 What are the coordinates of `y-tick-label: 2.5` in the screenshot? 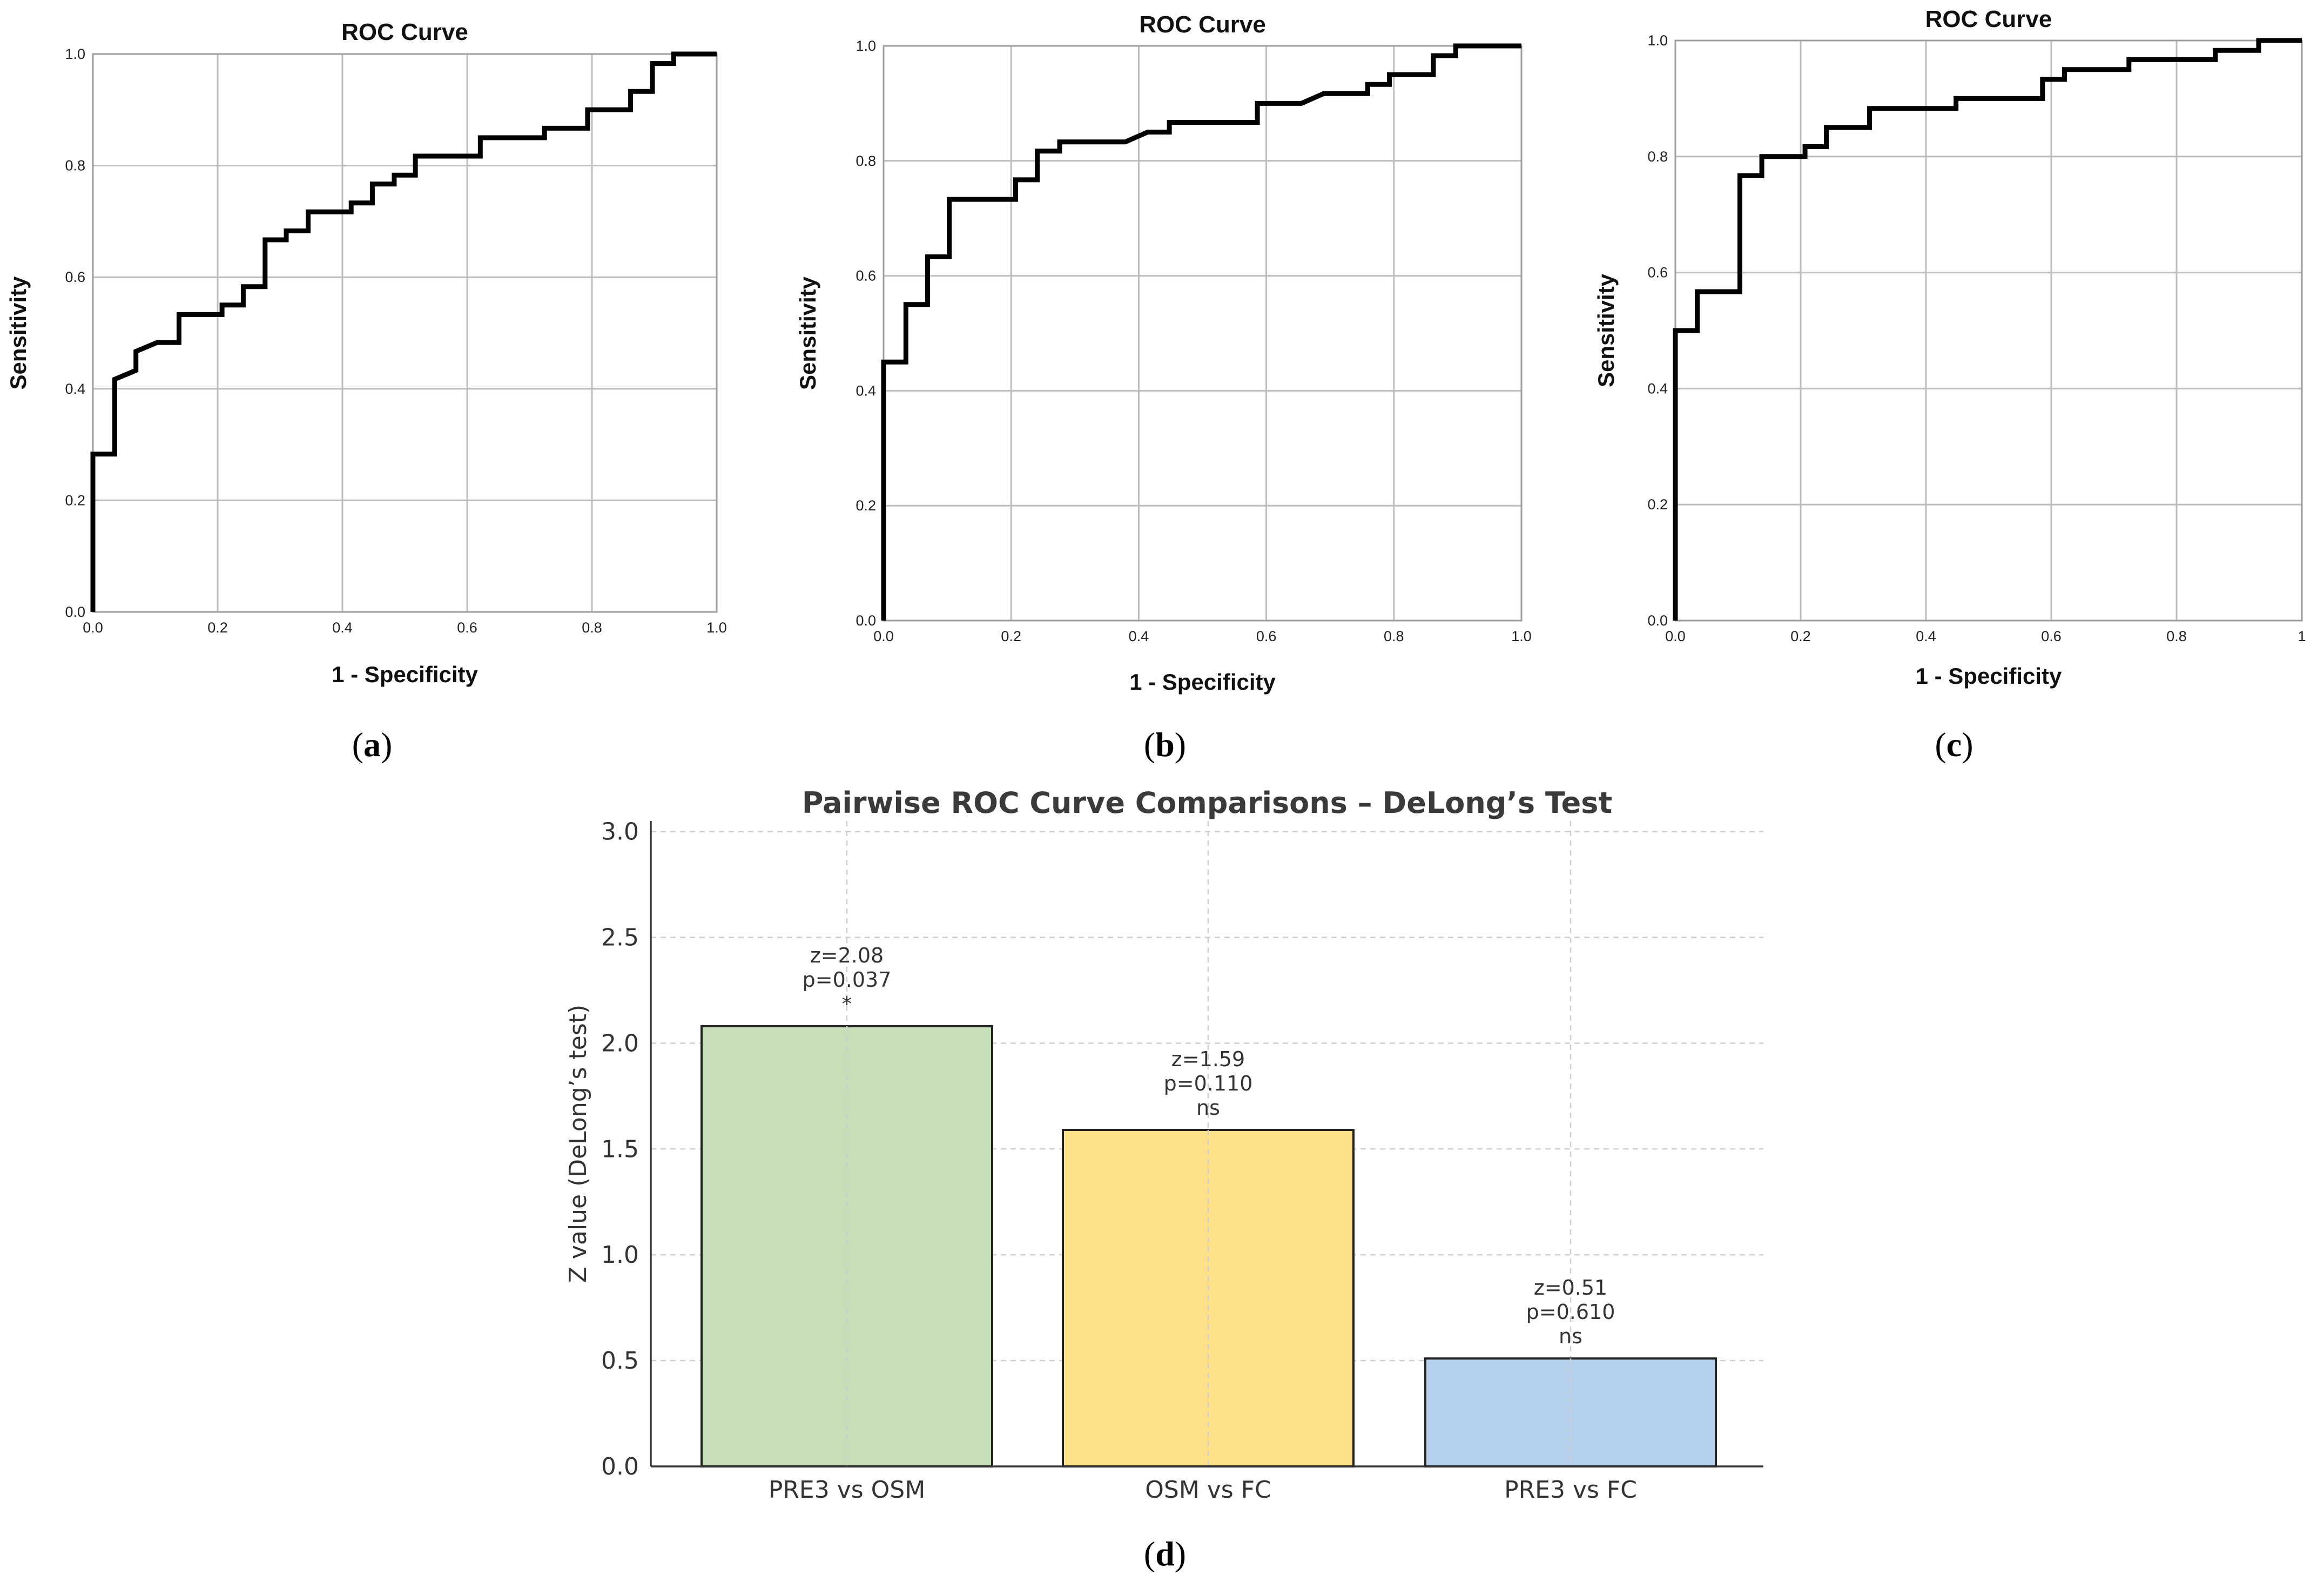 It's located at (620, 938).